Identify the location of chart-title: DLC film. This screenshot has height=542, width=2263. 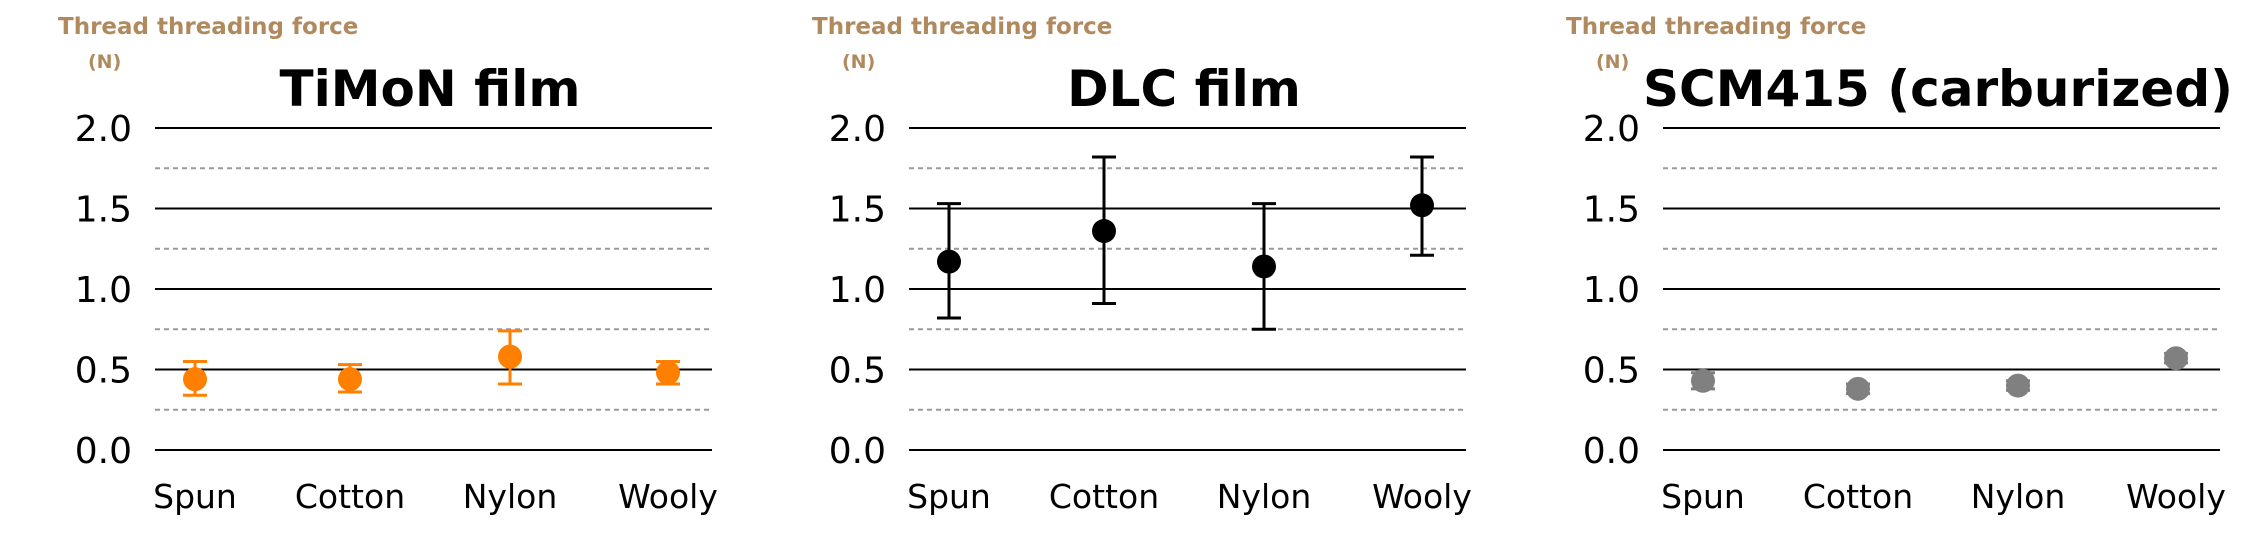
(1184, 89).